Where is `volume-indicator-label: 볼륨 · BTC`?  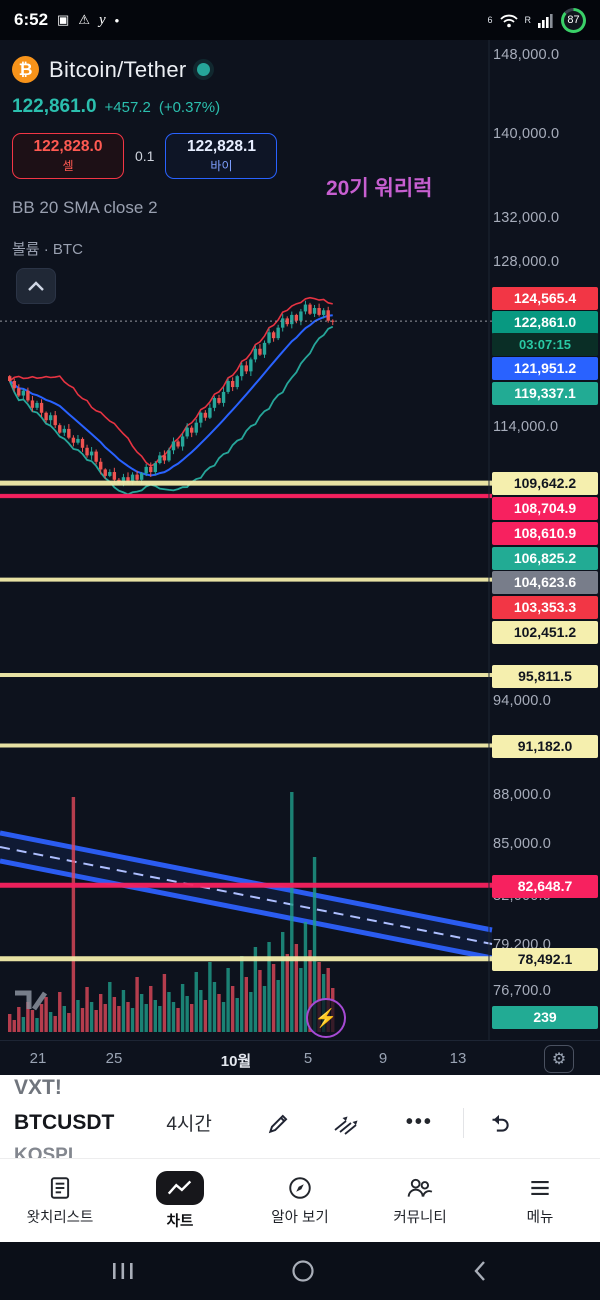
volume-indicator-label: 볼륨 · BTC is located at coordinates (47, 249).